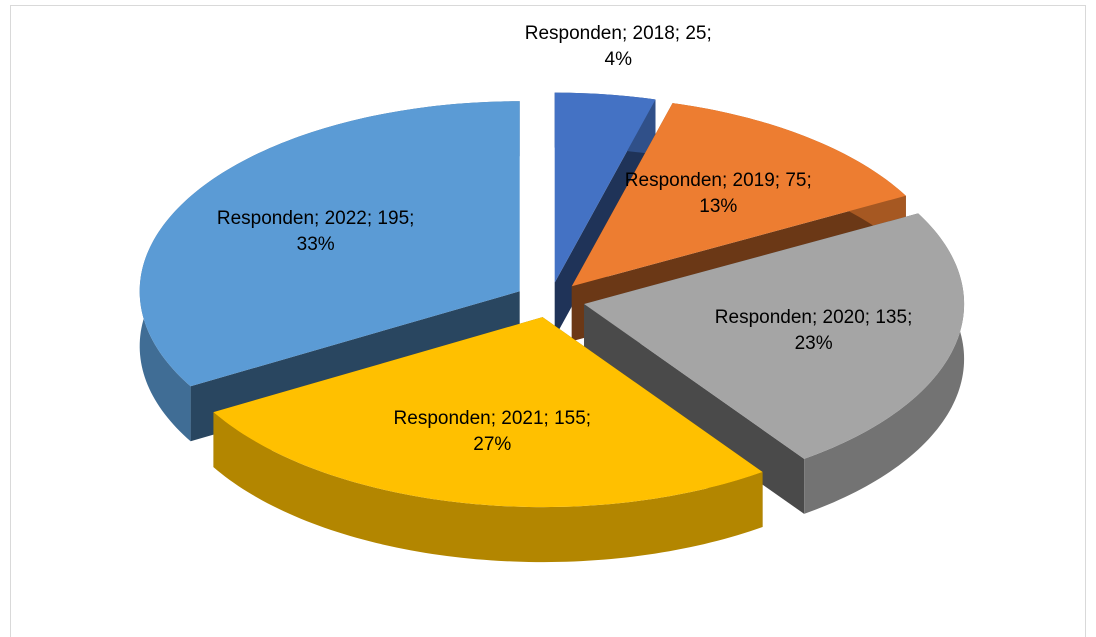 Image resolution: width=1096 pixels, height=637 pixels. What do you see at coordinates (492, 432) in the screenshot?
I see `data-label: Responden; 2021; 155; 27%` at bounding box center [492, 432].